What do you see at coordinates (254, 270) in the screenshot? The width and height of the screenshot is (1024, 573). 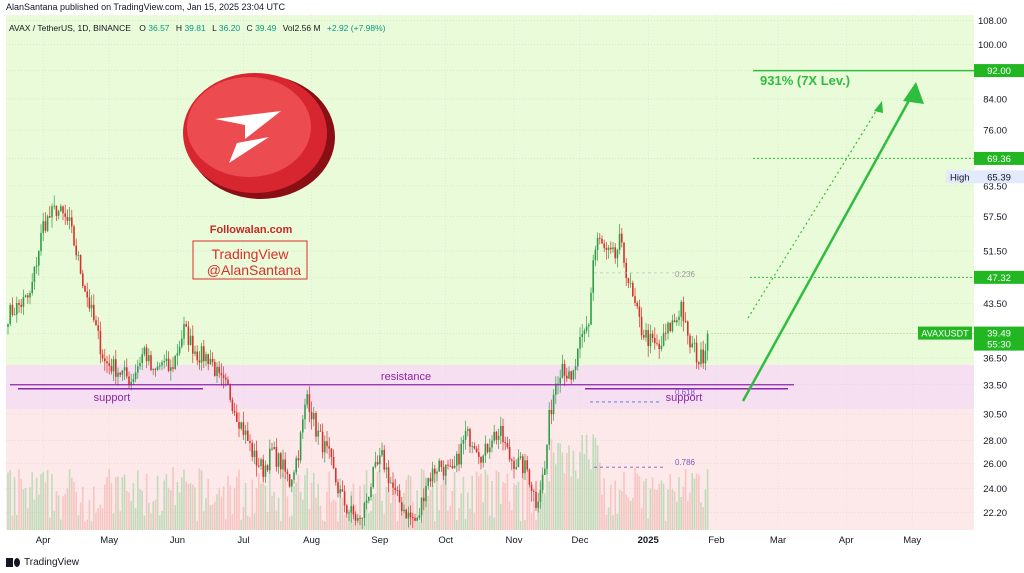 I see `watermark-line2: @AlanSantana` at bounding box center [254, 270].